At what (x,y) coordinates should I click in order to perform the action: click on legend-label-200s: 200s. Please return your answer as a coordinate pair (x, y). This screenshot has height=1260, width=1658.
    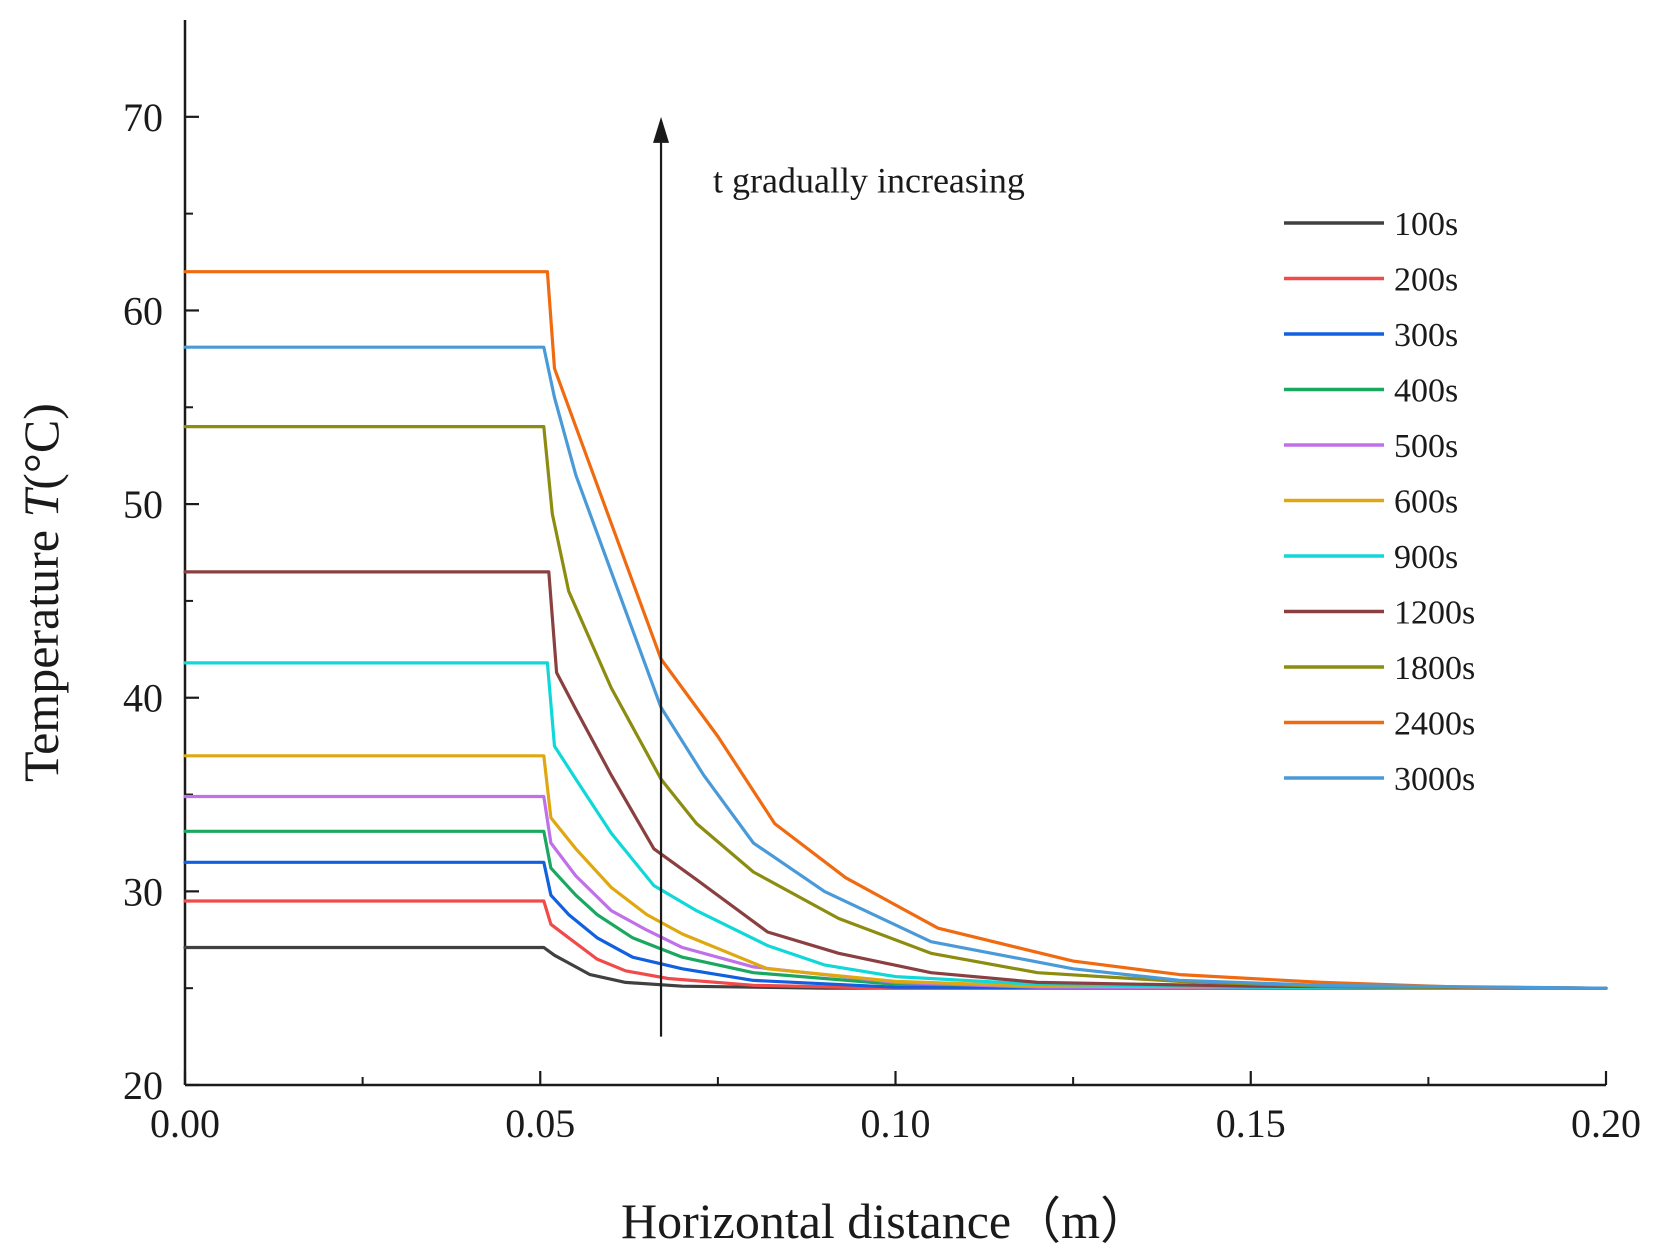
    Looking at the image, I should click on (1426, 280).